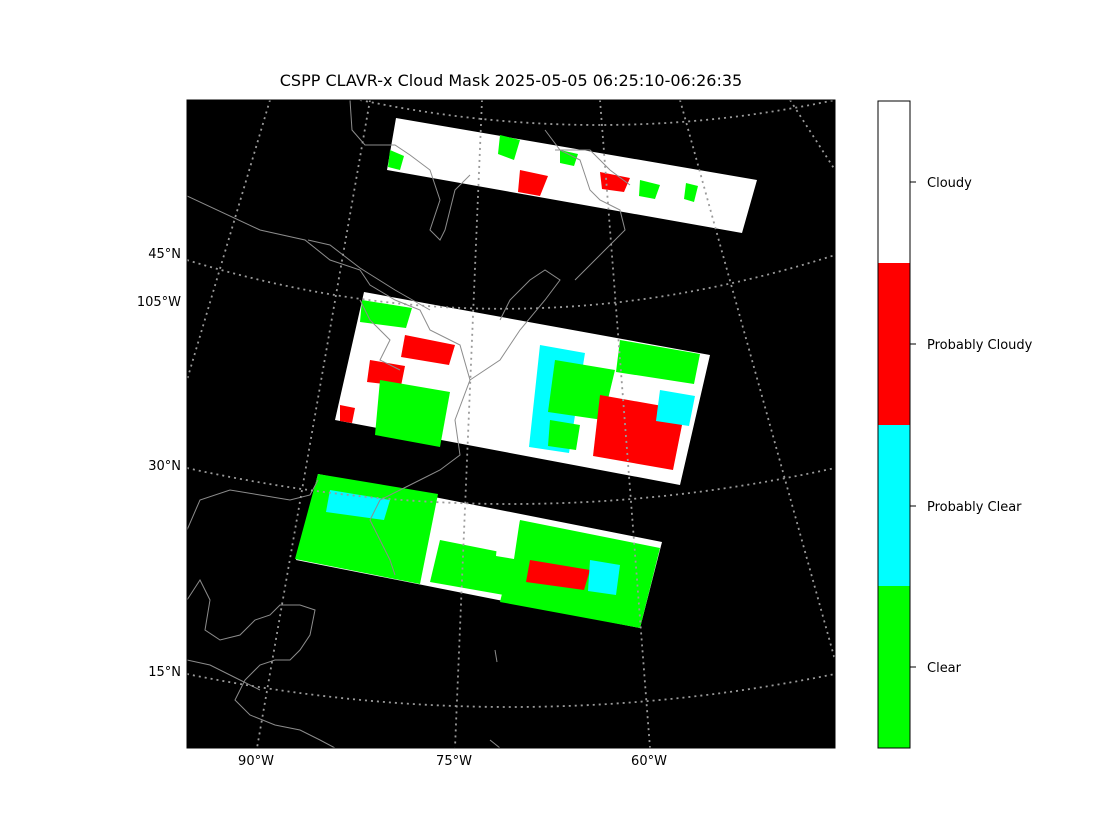  I want to click on granule-south, so click(478, 551).